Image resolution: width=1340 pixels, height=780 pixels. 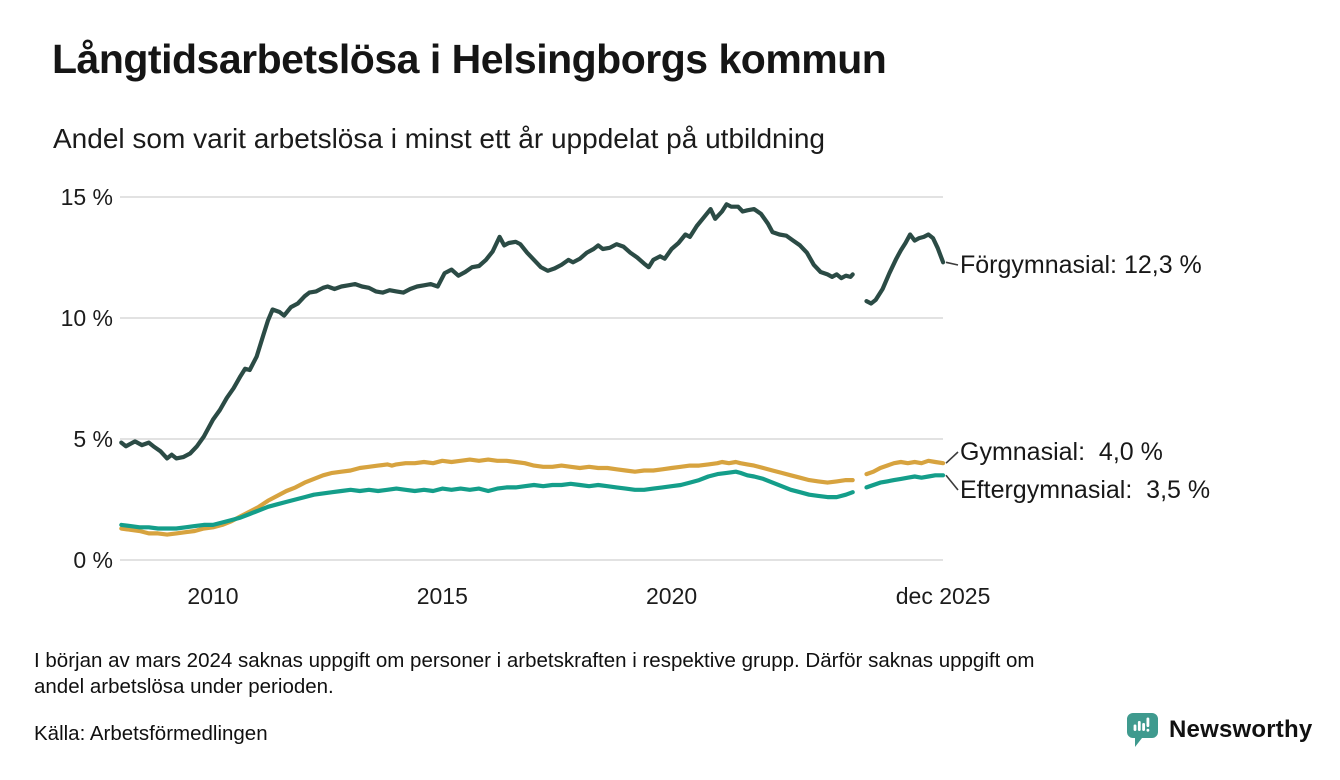 What do you see at coordinates (1141, 724) in the screenshot?
I see `logo-bar-chart-glyph` at bounding box center [1141, 724].